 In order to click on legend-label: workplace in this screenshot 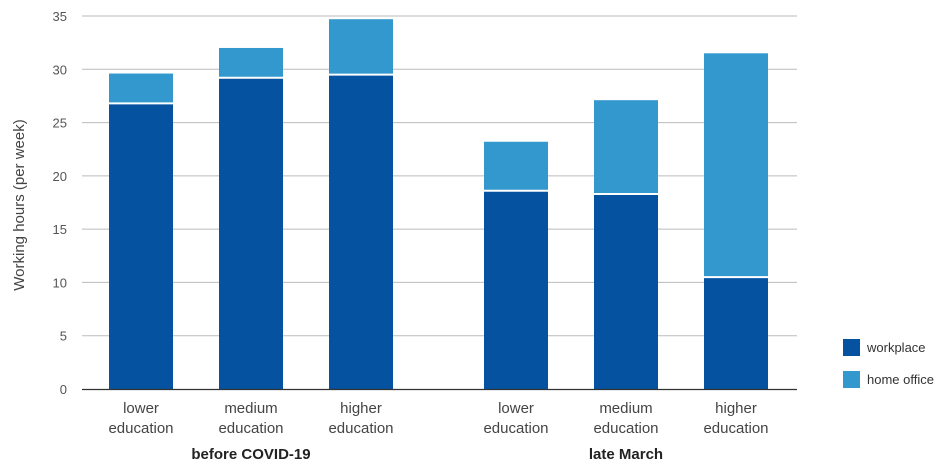, I will do `click(896, 347)`.